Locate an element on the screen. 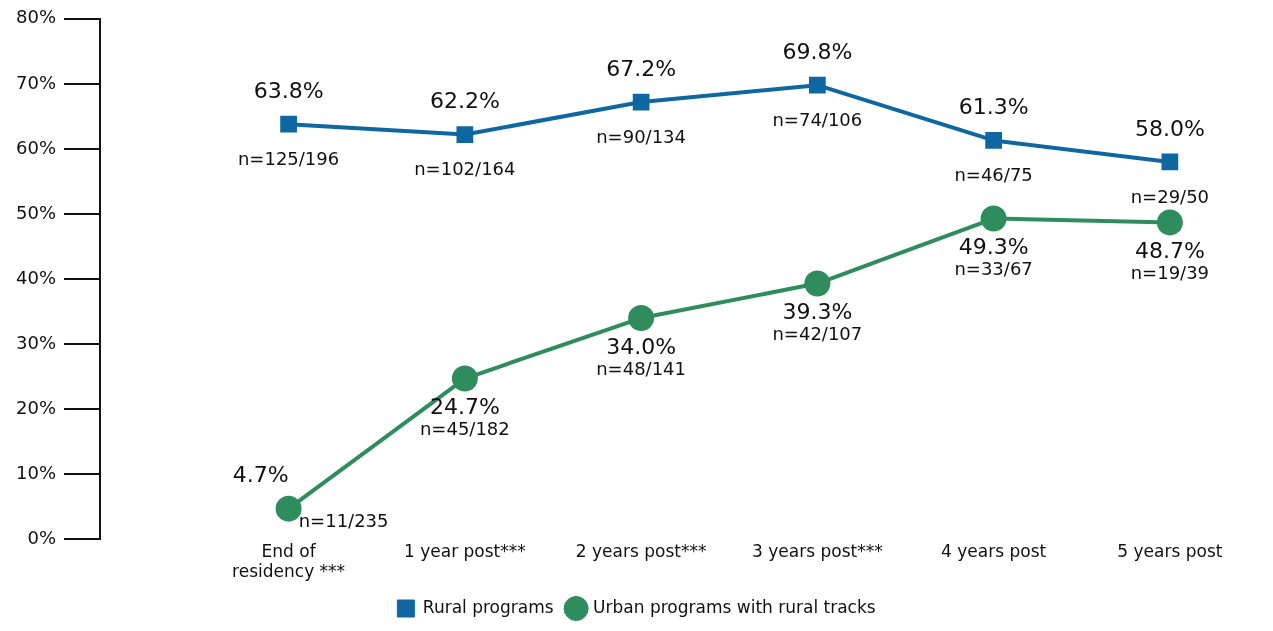  data-label: 4.7% is located at coordinates (260, 475).